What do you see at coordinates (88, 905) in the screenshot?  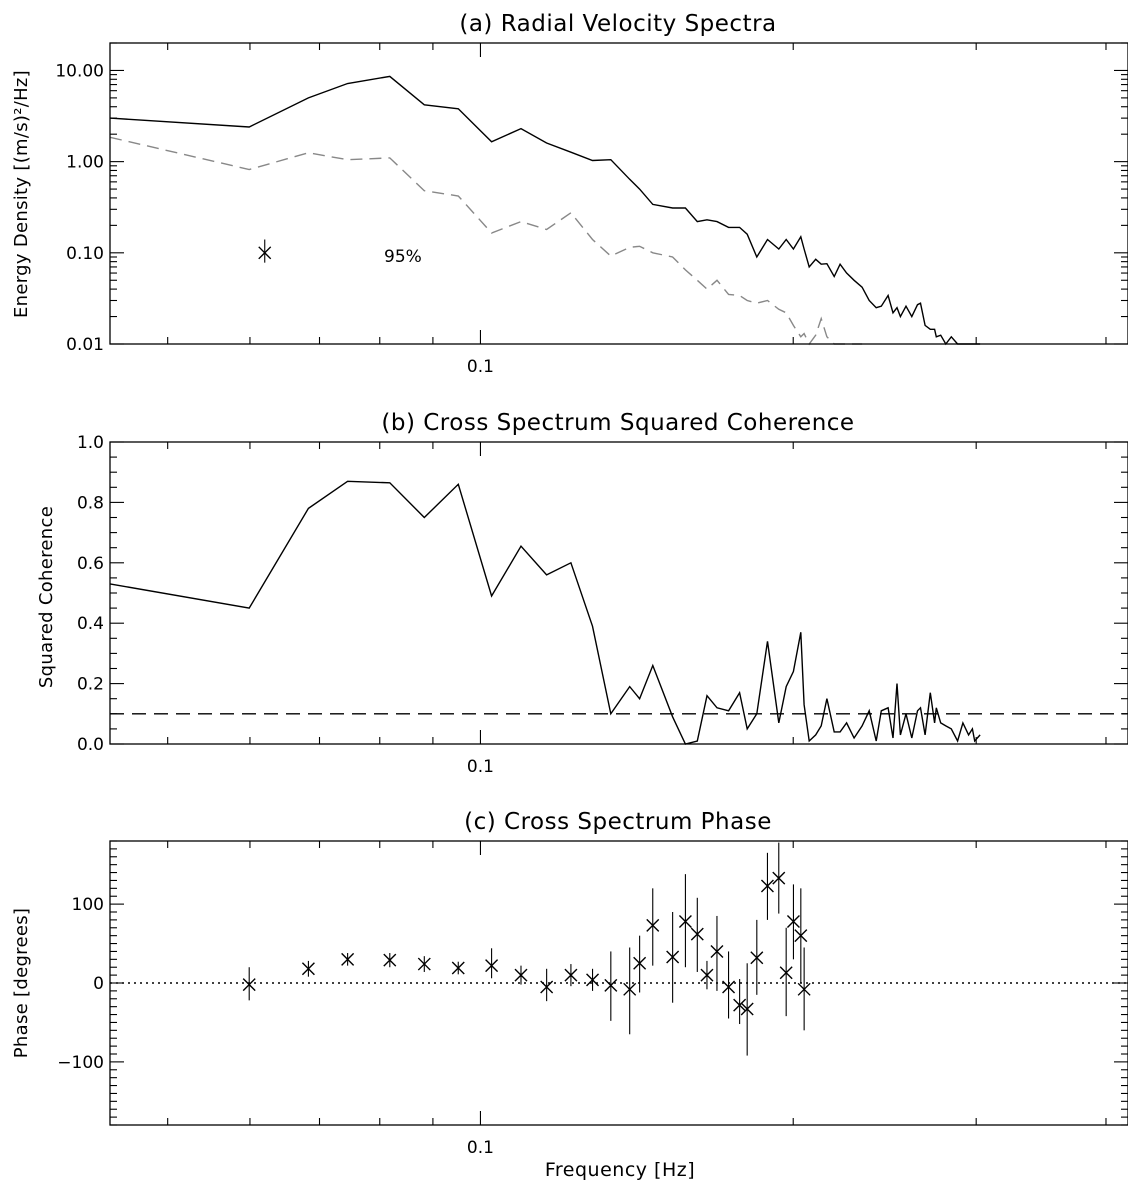 I see `y-tick-label: 100` at bounding box center [88, 905].